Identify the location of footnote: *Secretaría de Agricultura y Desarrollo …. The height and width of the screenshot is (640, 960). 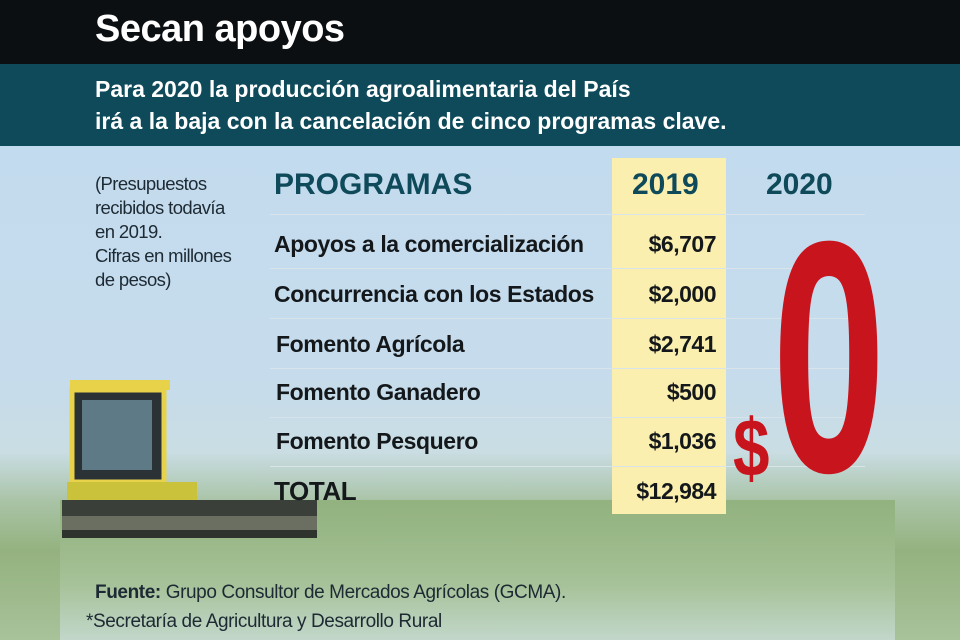
(264, 621).